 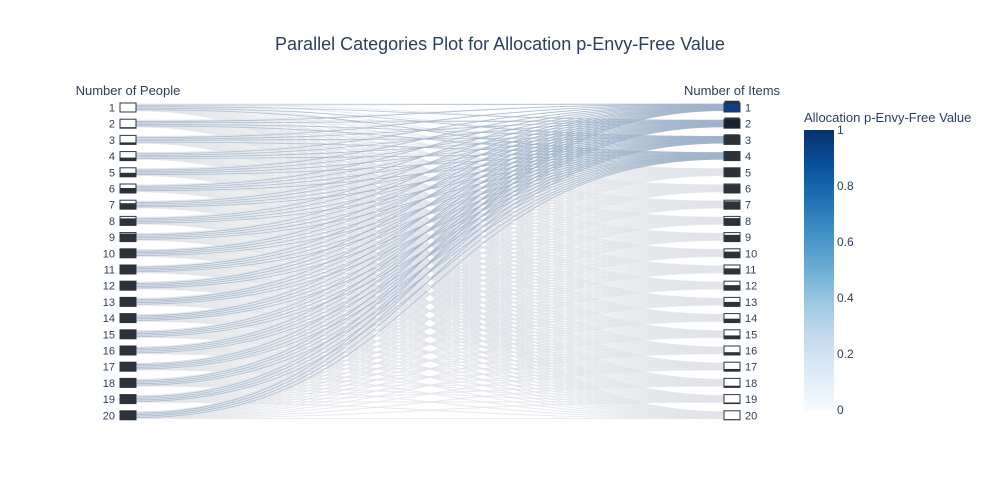 What do you see at coordinates (109, 368) in the screenshot?
I see `category-label: 17` at bounding box center [109, 368].